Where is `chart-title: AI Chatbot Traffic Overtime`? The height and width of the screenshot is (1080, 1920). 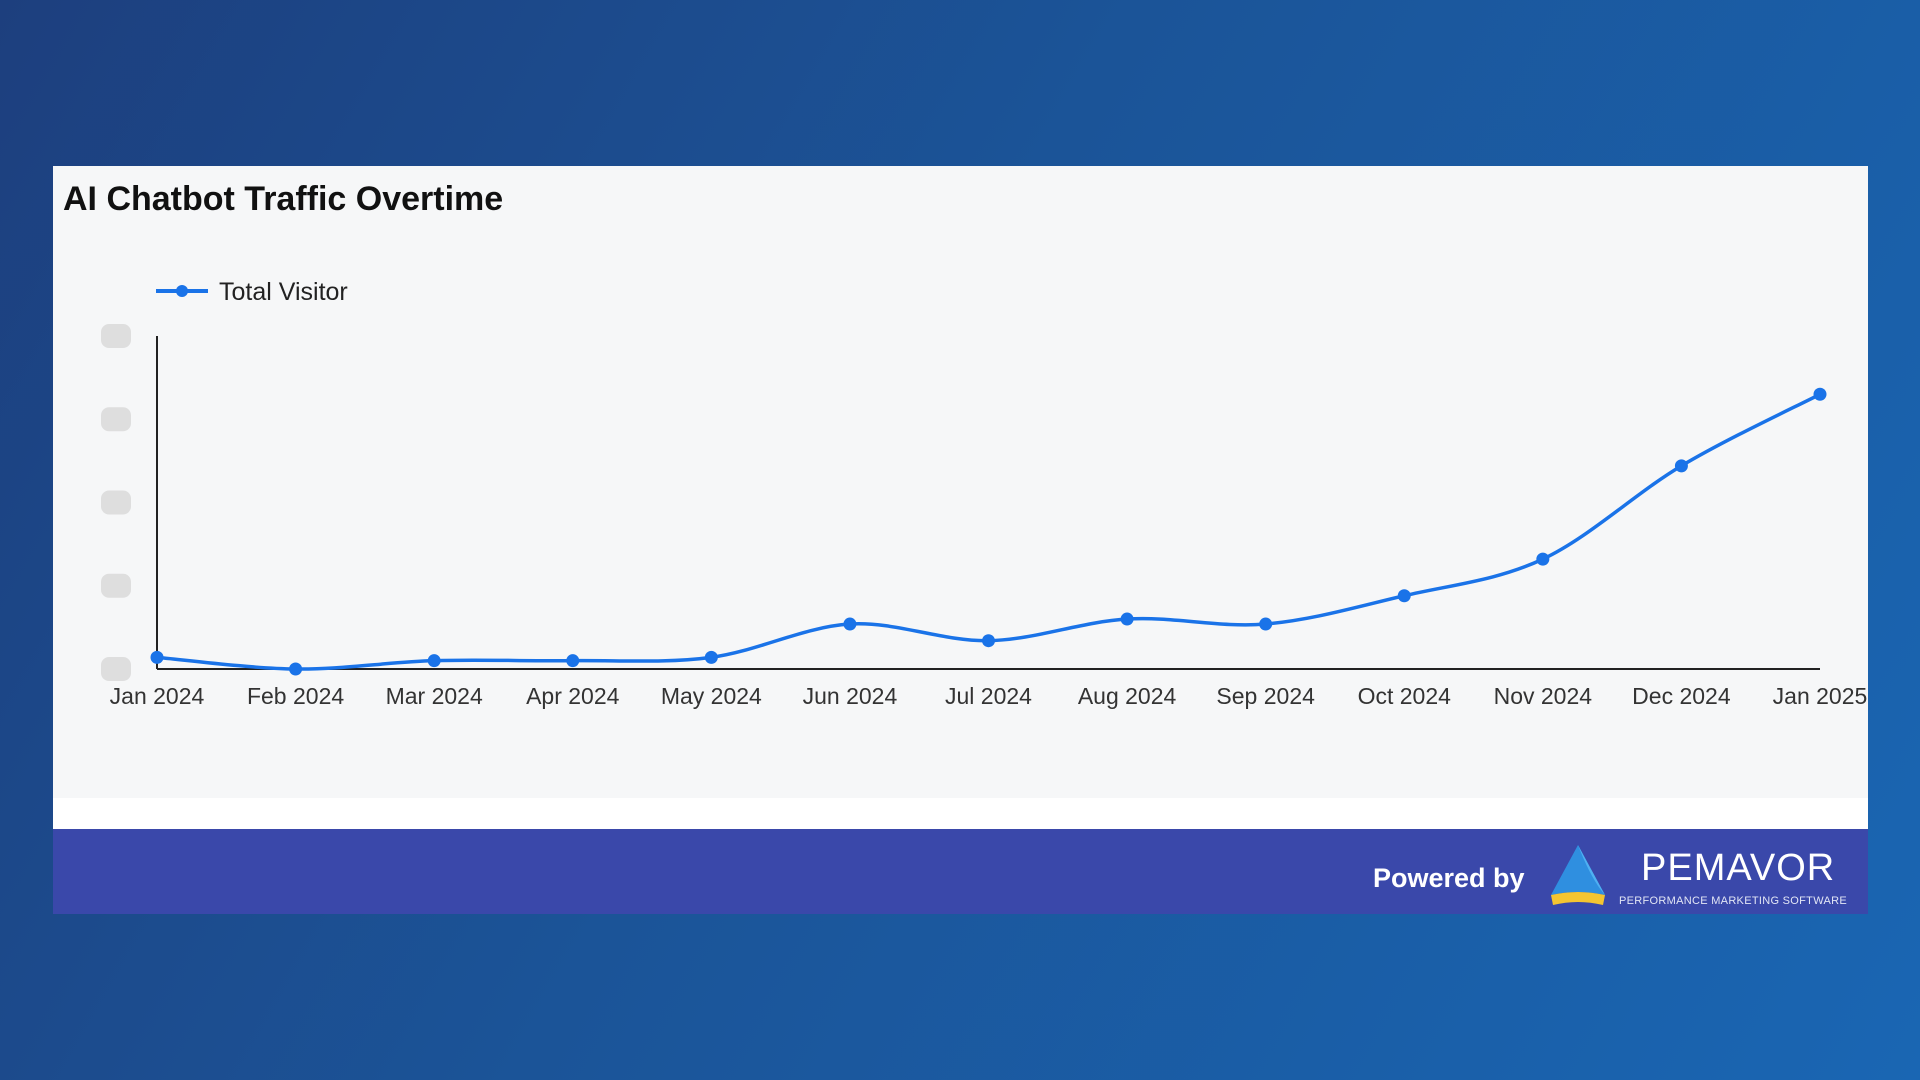
chart-title: AI Chatbot Traffic Overtime is located at coordinates (283, 199).